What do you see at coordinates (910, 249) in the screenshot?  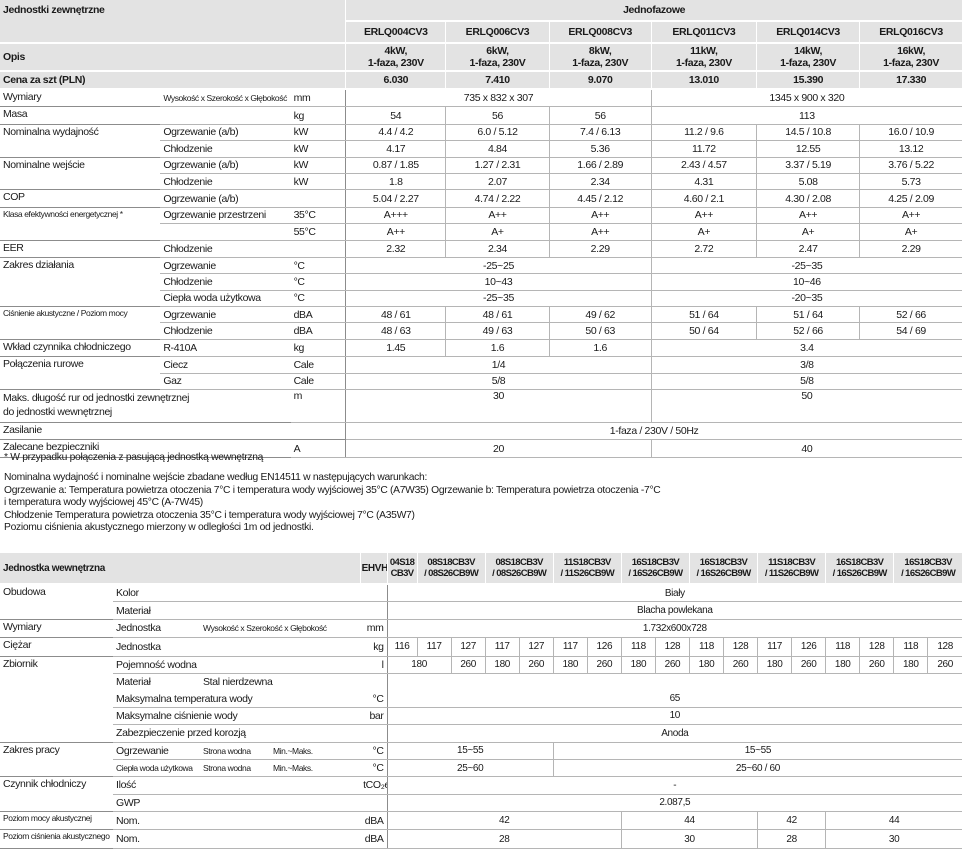 I see `spec-value: 2.29` at bounding box center [910, 249].